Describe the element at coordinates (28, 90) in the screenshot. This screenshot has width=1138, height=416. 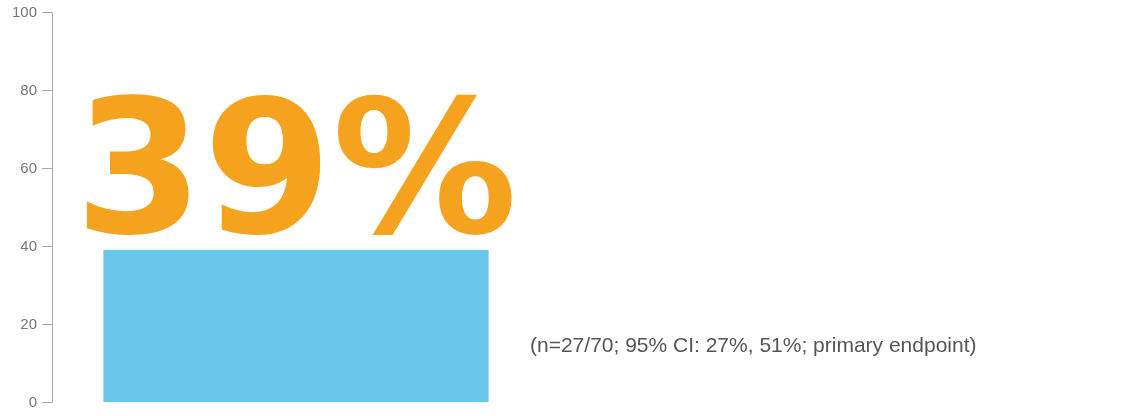
I see `y-tick-label: 80` at that location.